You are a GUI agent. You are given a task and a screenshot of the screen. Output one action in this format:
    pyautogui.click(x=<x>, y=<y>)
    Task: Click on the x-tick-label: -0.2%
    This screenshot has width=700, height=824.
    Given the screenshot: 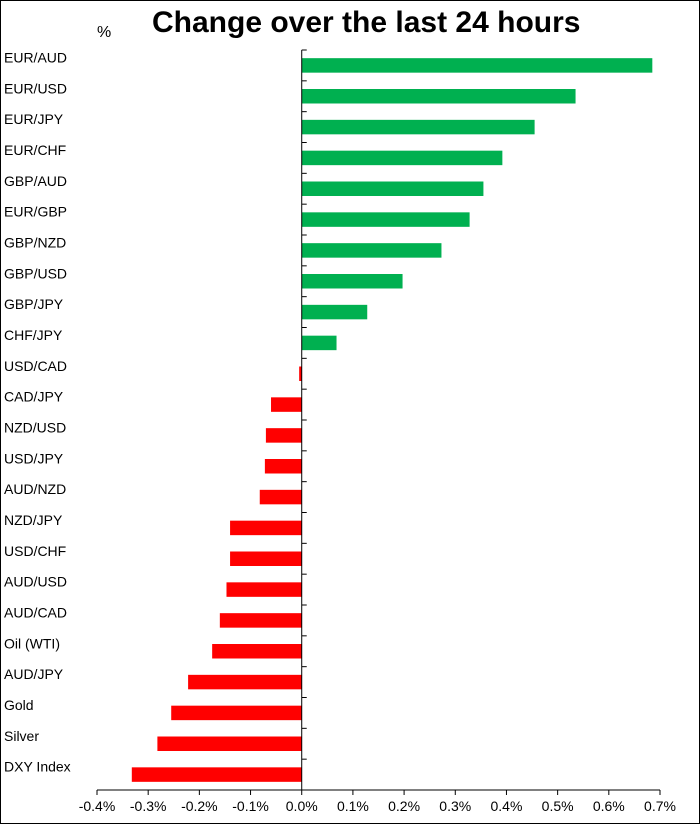 What is the action you would take?
    pyautogui.click(x=199, y=806)
    